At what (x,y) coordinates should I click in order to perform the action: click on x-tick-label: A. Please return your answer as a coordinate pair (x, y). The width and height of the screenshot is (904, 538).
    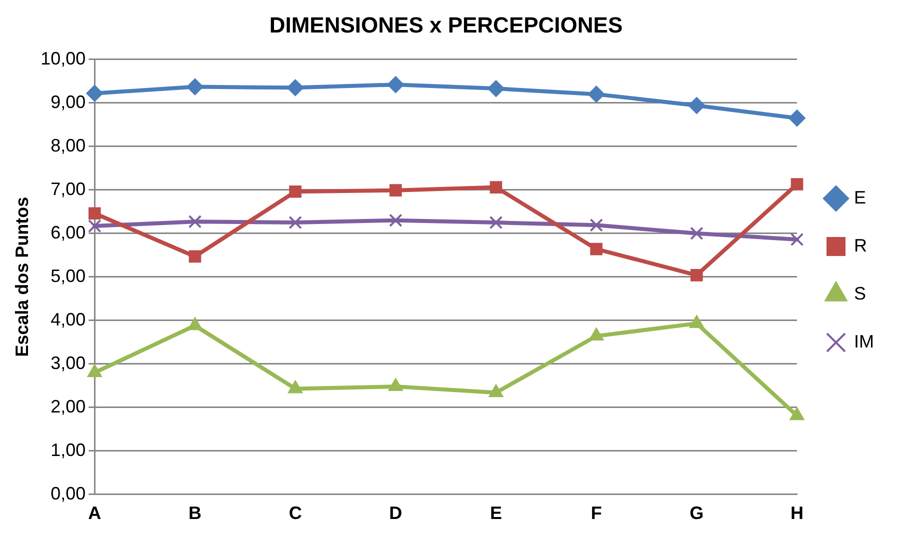
    Looking at the image, I should click on (95, 513).